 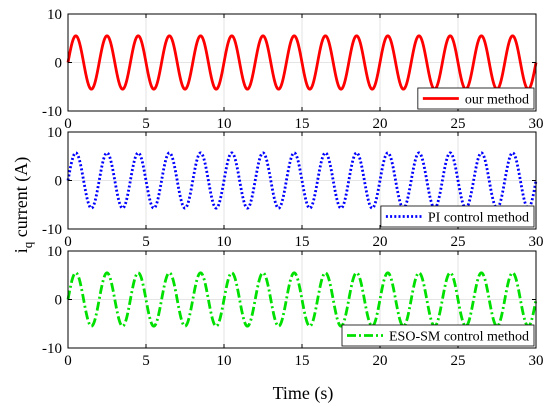 What do you see at coordinates (459, 337) in the screenshot?
I see `legend-label: ESO-SM control method` at bounding box center [459, 337].